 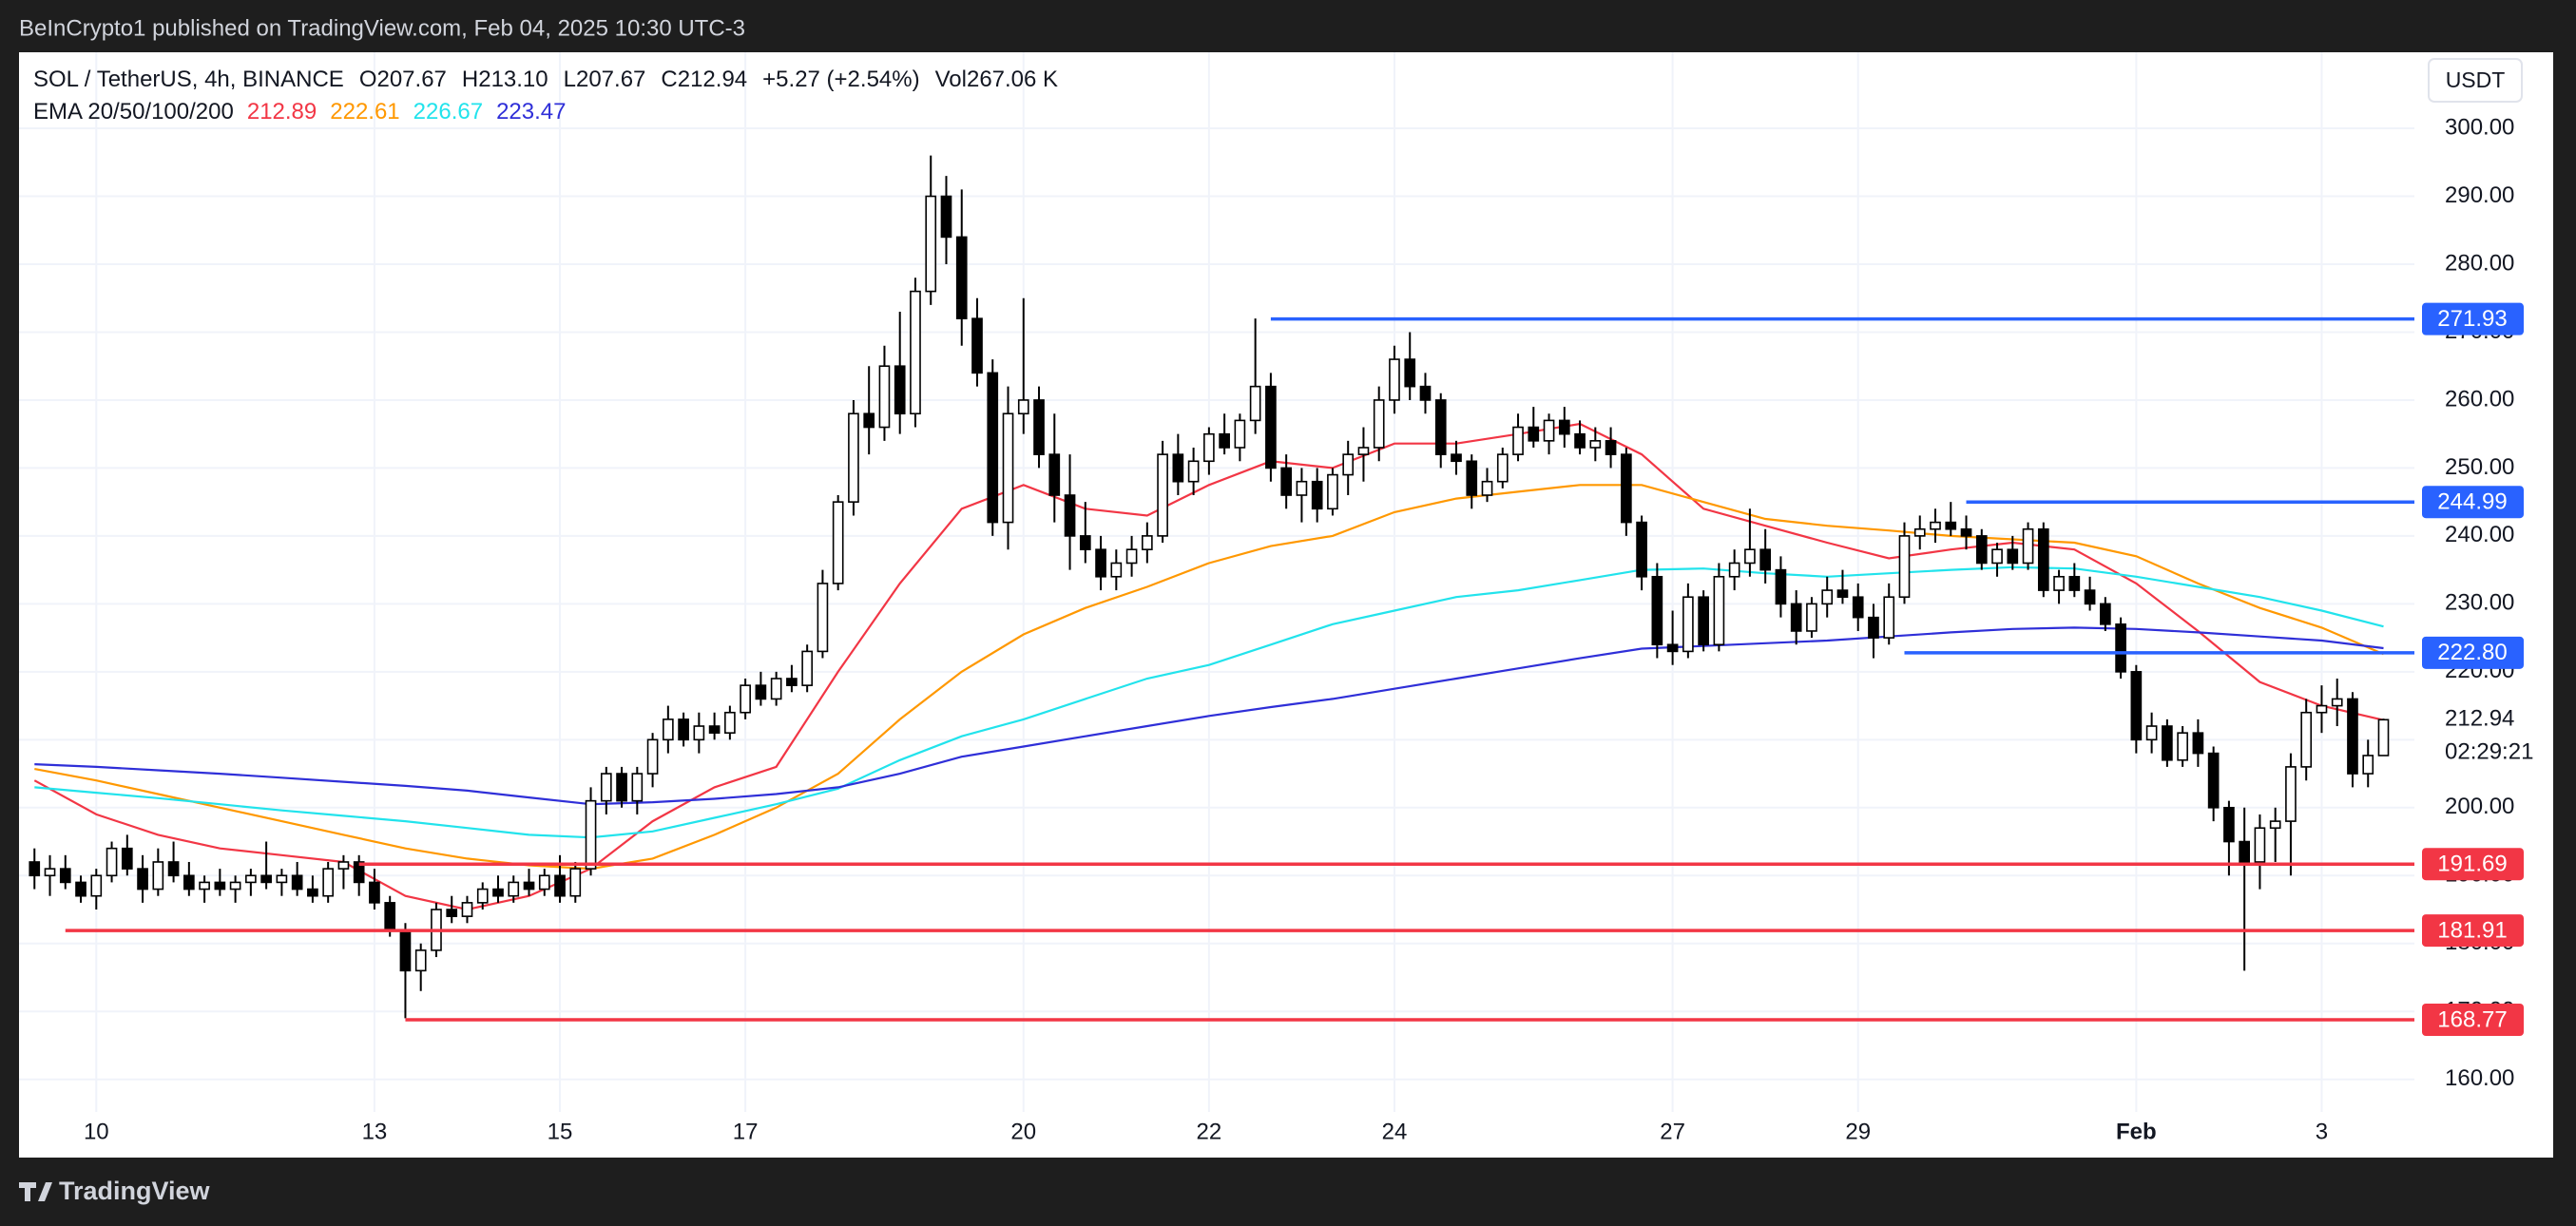 I want to click on y-tick-label: 160.00, so click(x=2479, y=1078).